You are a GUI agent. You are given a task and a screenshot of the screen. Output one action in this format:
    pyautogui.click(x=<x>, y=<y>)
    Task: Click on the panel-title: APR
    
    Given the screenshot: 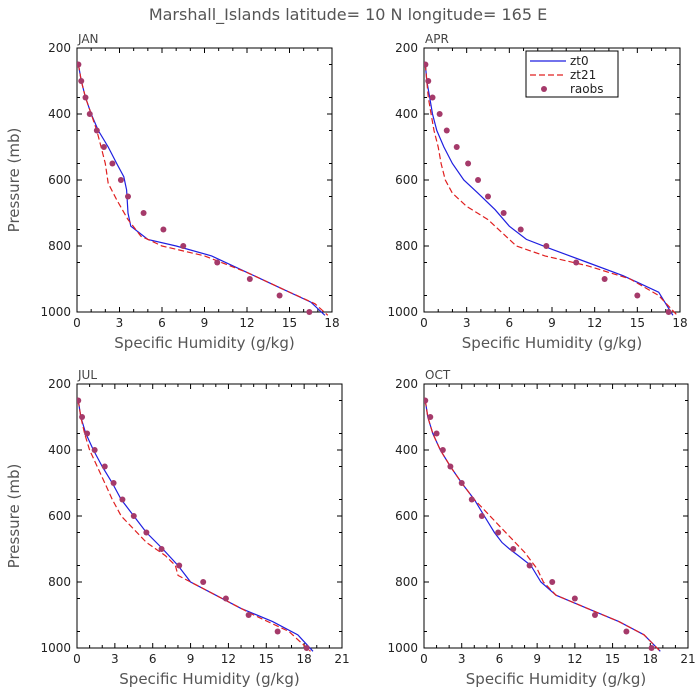 What is the action you would take?
    pyautogui.click(x=437, y=39)
    